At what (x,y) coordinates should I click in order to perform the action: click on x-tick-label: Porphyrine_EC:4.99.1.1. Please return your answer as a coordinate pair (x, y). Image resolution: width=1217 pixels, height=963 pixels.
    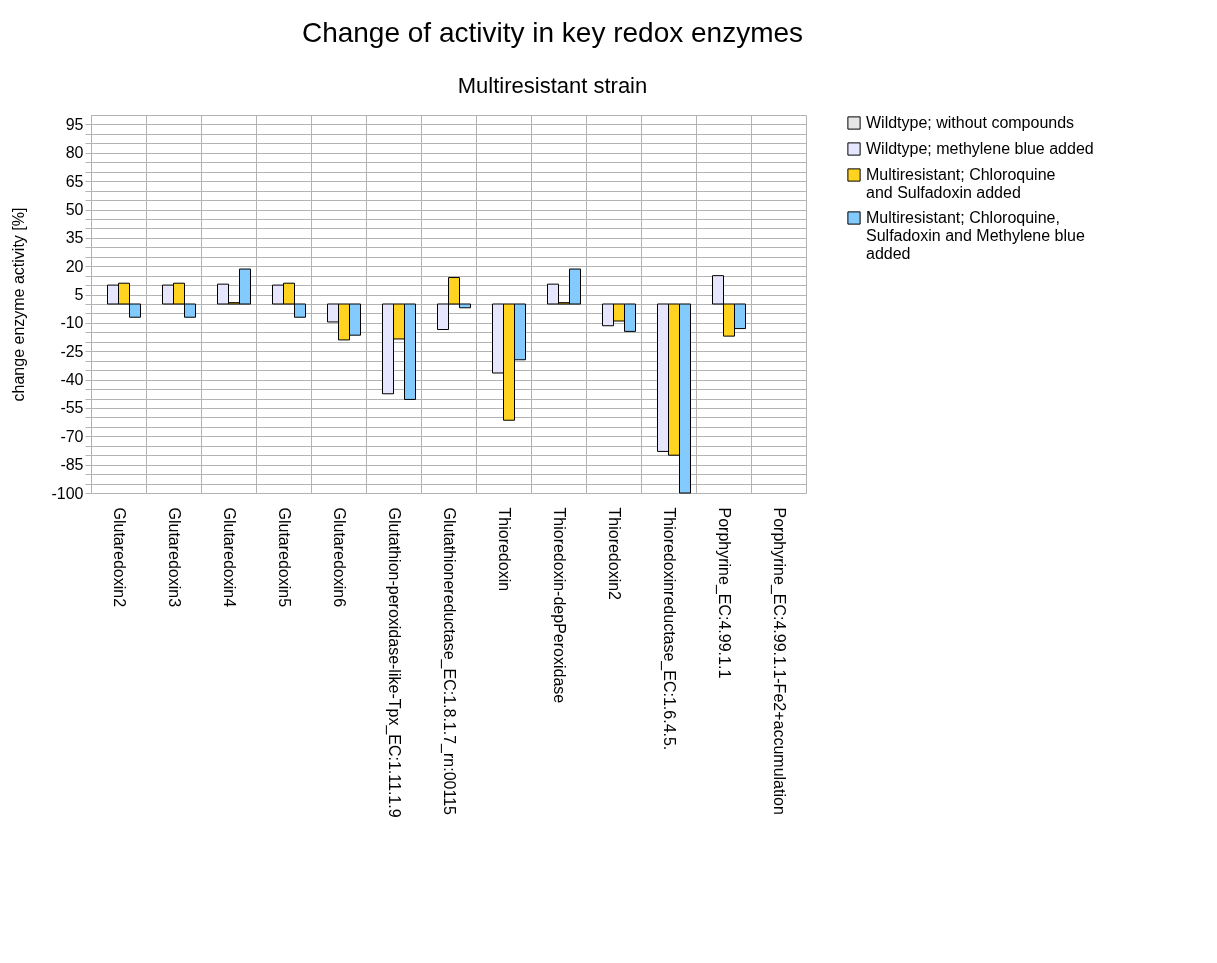
    Looking at the image, I should click on (723, 593).